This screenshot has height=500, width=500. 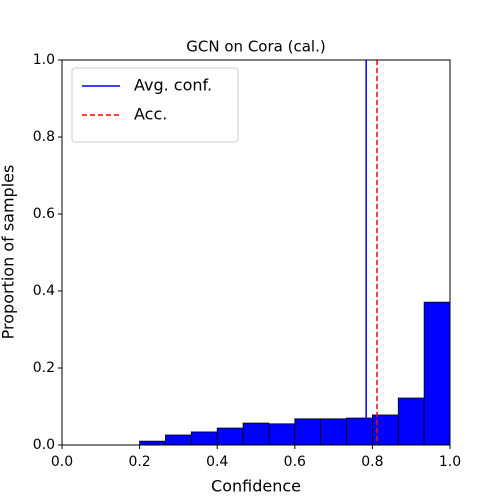 What do you see at coordinates (139, 462) in the screenshot?
I see `x-tick-label: 0.2` at bounding box center [139, 462].